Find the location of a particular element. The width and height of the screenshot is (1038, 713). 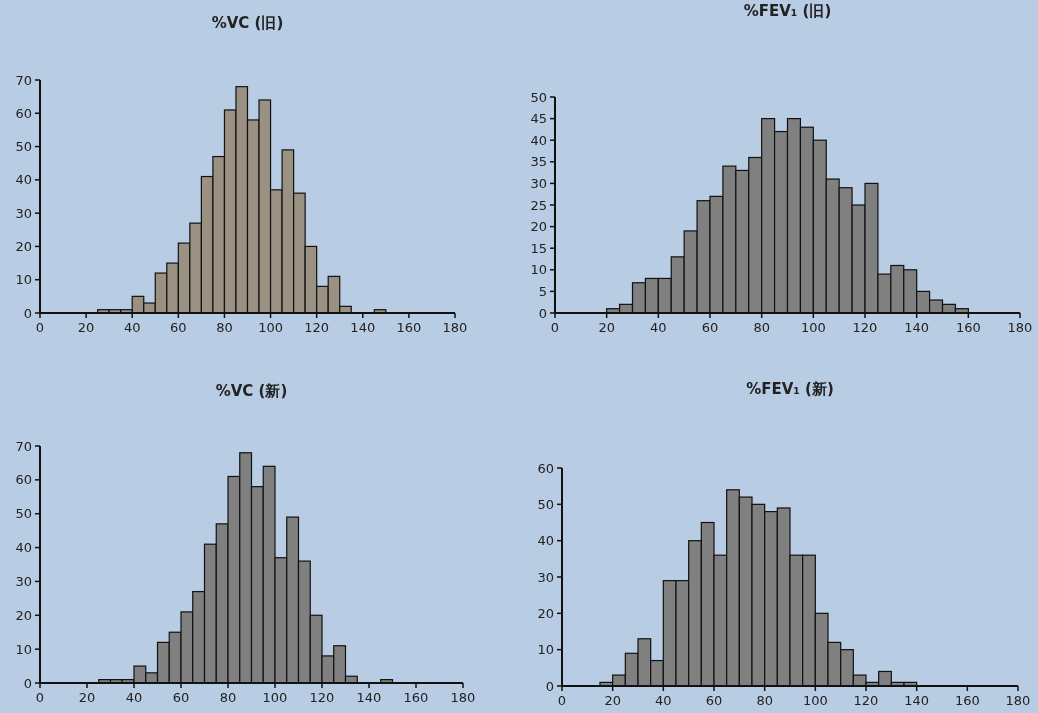

y-tick-label: 45 is located at coordinates (538, 119).